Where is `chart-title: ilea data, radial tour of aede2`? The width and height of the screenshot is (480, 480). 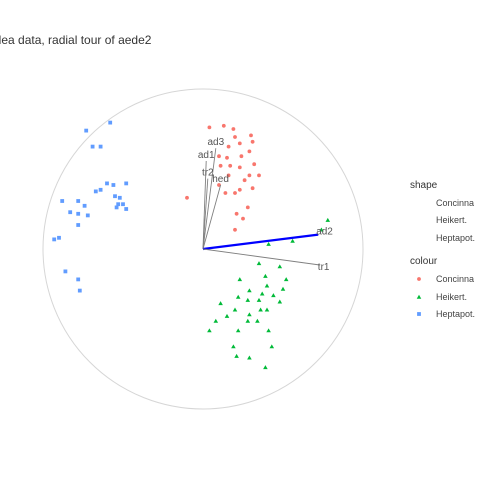 chart-title: ilea data, radial tour of aede2 is located at coordinates (76, 40).